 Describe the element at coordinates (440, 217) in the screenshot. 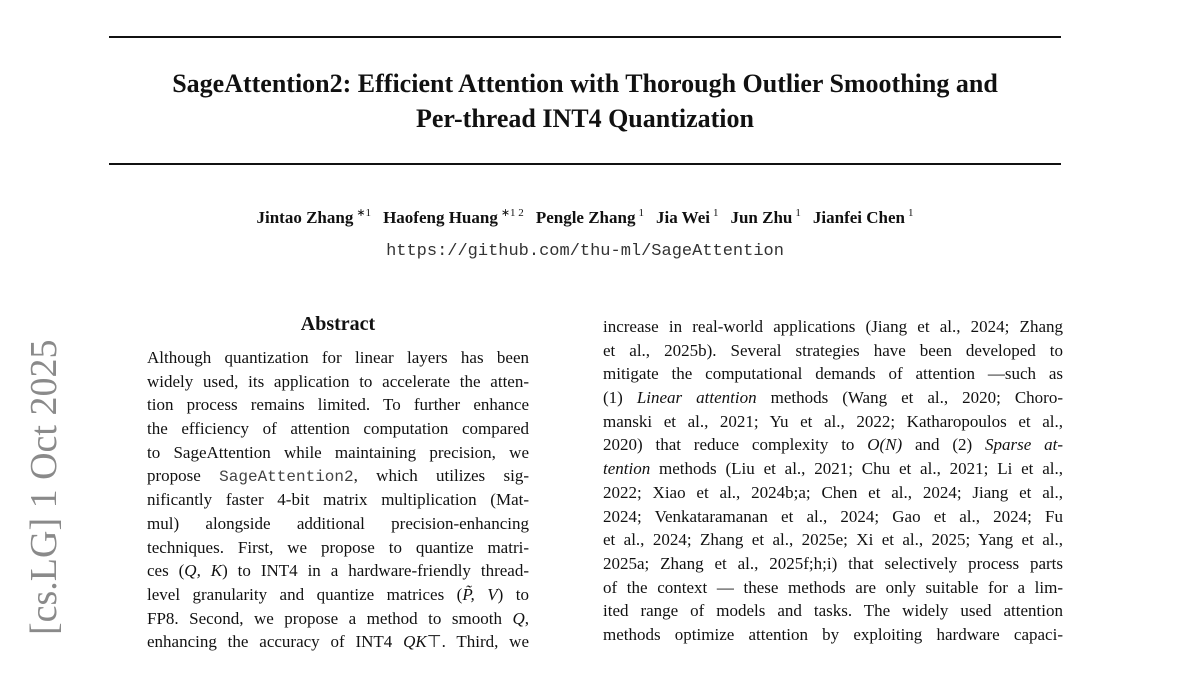

I see `author-name: Haofeng Huang` at that location.